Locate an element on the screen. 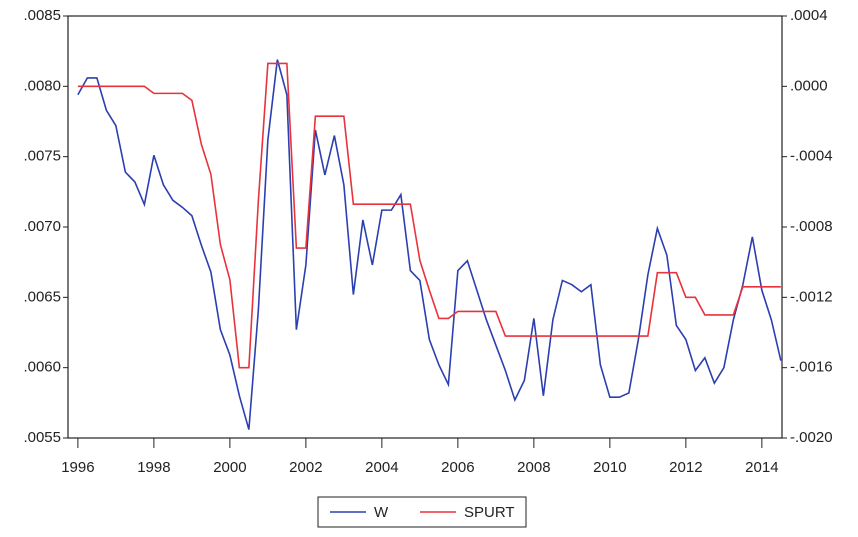 The image size is (858, 537). y-tick-label: .0080 is located at coordinates (42, 85).